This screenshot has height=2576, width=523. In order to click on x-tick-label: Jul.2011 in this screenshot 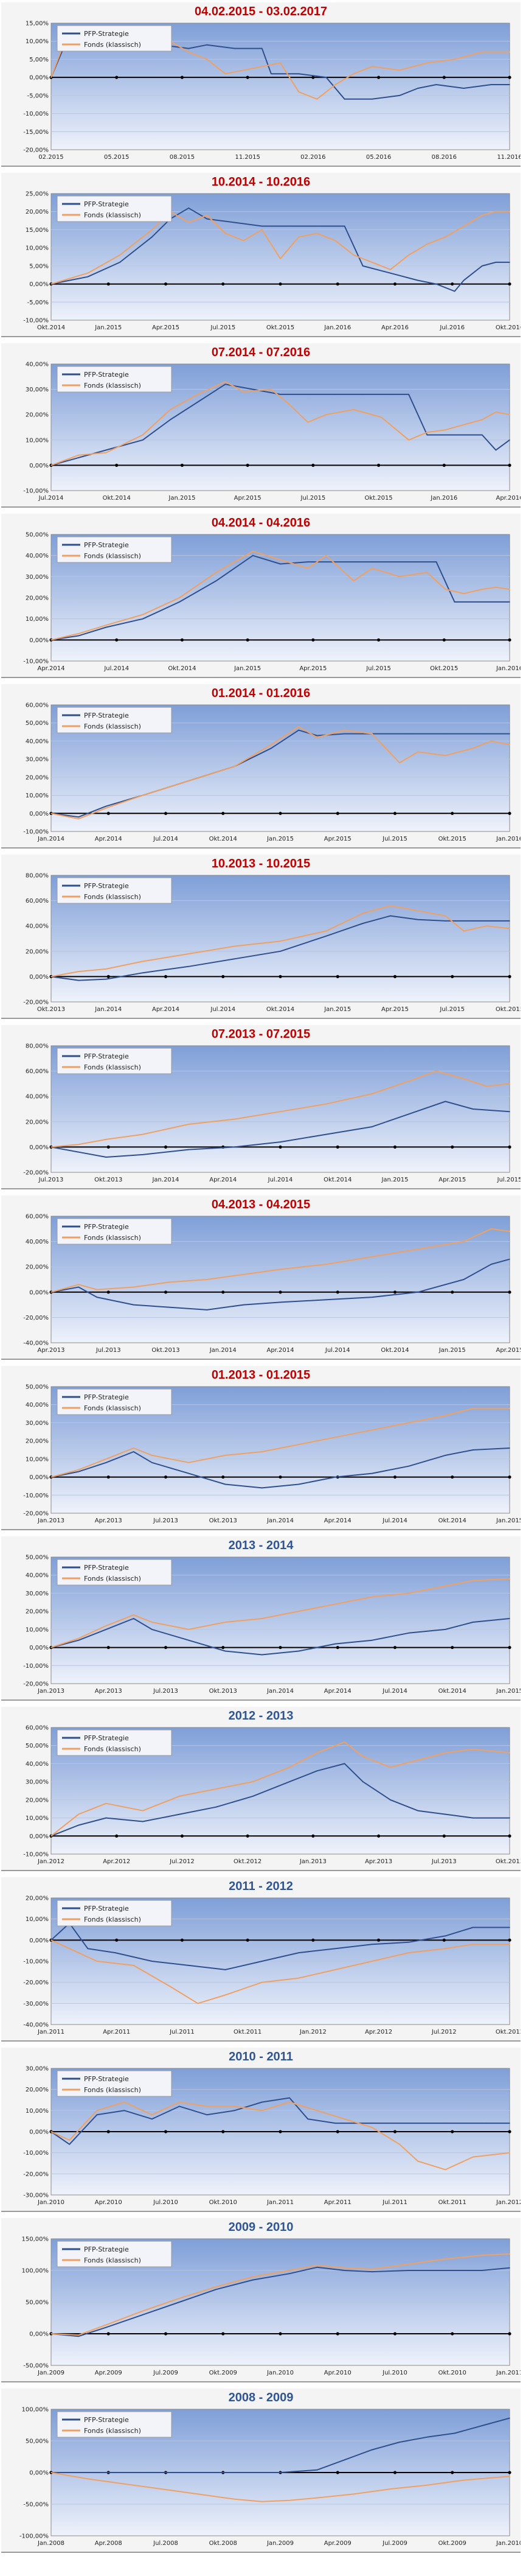, I will do `click(394, 2202)`.